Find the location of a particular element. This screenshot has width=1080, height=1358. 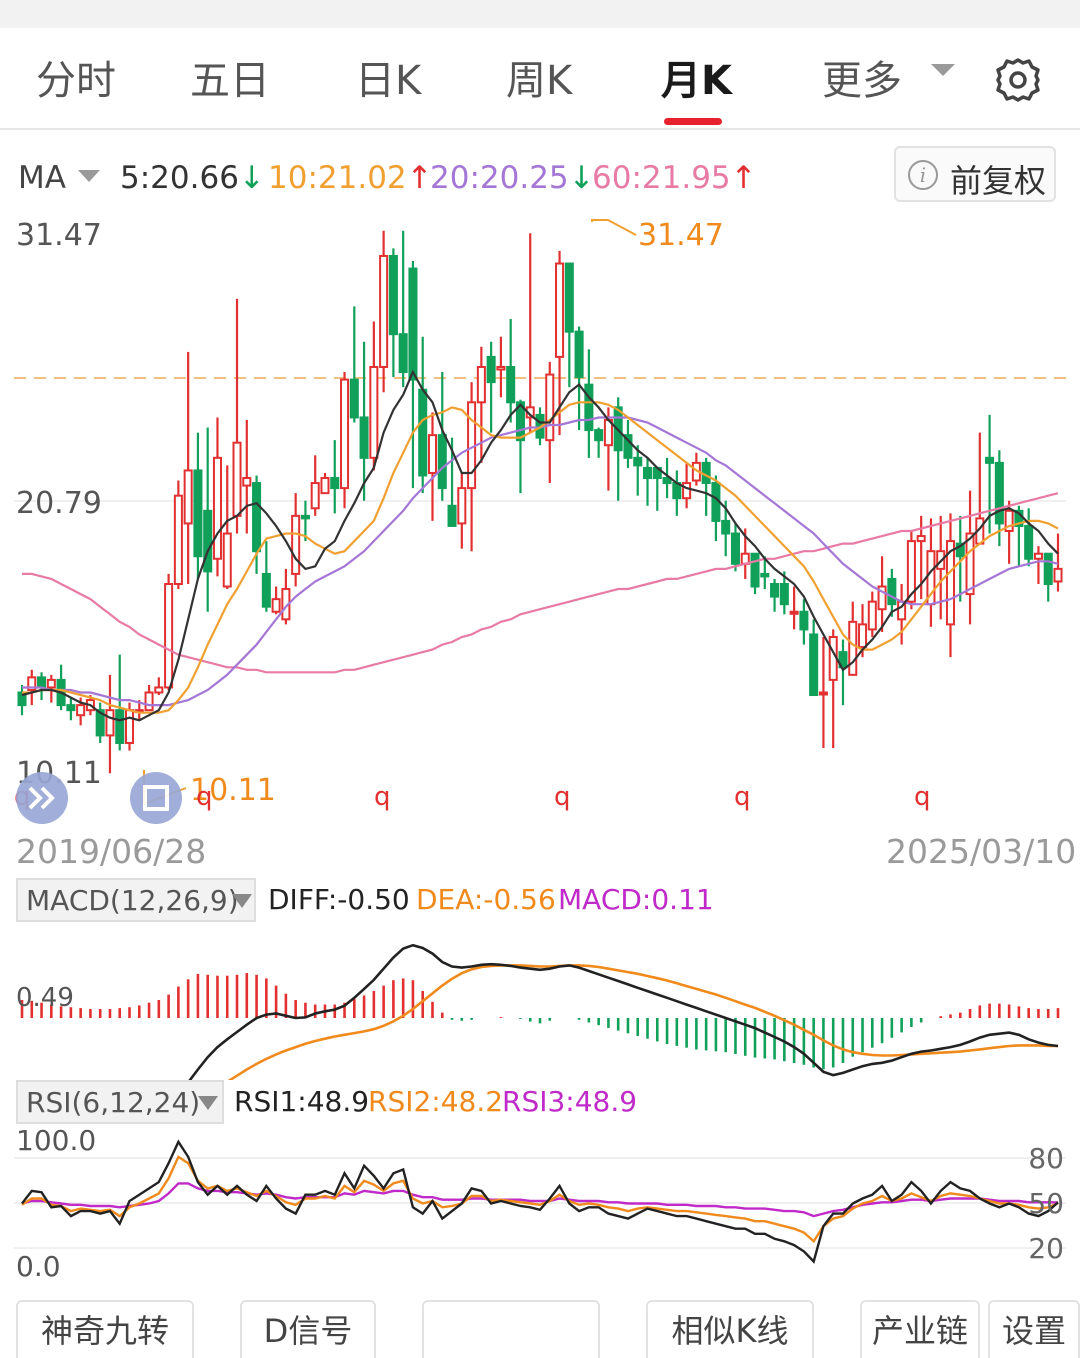

macd-dea-value: DEA:-0.56 is located at coordinates (486, 899).